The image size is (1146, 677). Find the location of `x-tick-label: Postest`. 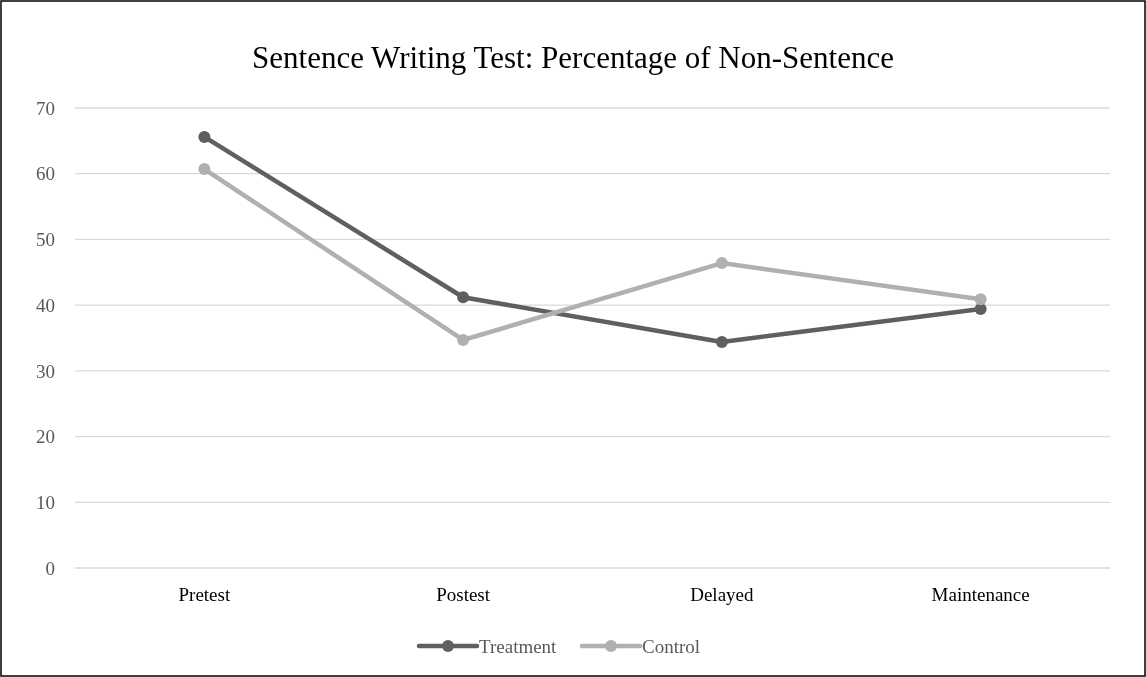

x-tick-label: Postest is located at coordinates (463, 594).